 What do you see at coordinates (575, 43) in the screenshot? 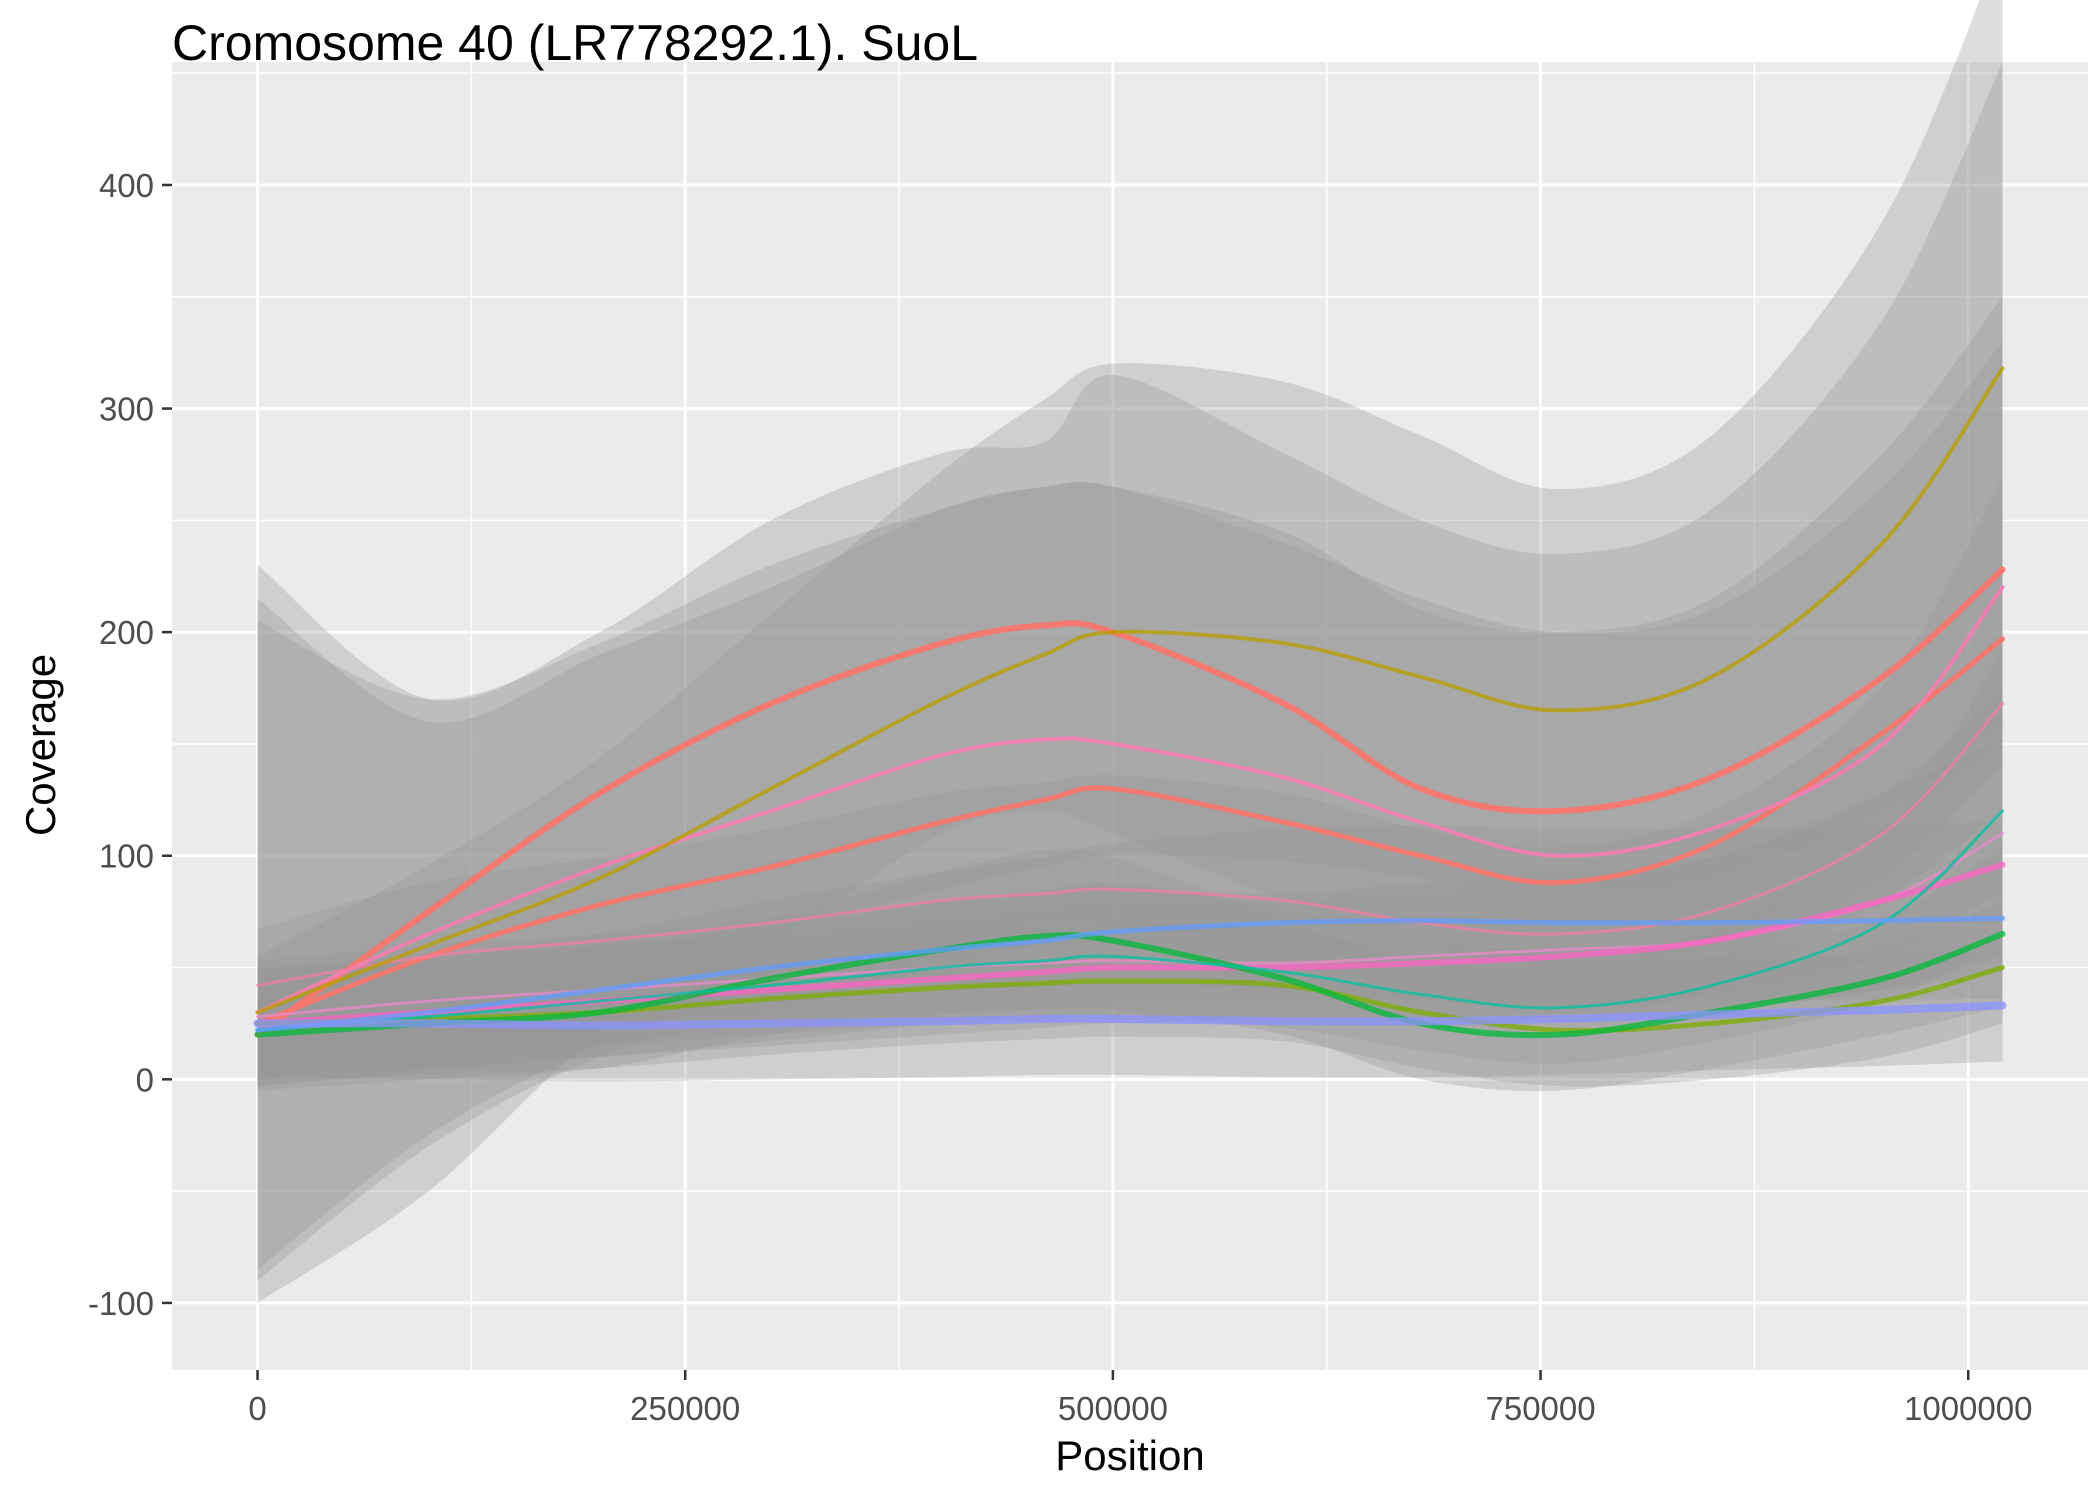
I see `chart-title: Cromosome 40 (LR778292.1). SuoL` at bounding box center [575, 43].